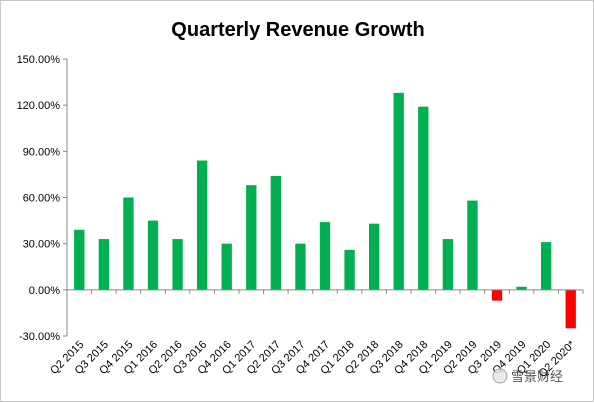 This screenshot has width=594, height=403. Describe the element at coordinates (300, 266) in the screenshot. I see `bar-q3-2017` at that location.